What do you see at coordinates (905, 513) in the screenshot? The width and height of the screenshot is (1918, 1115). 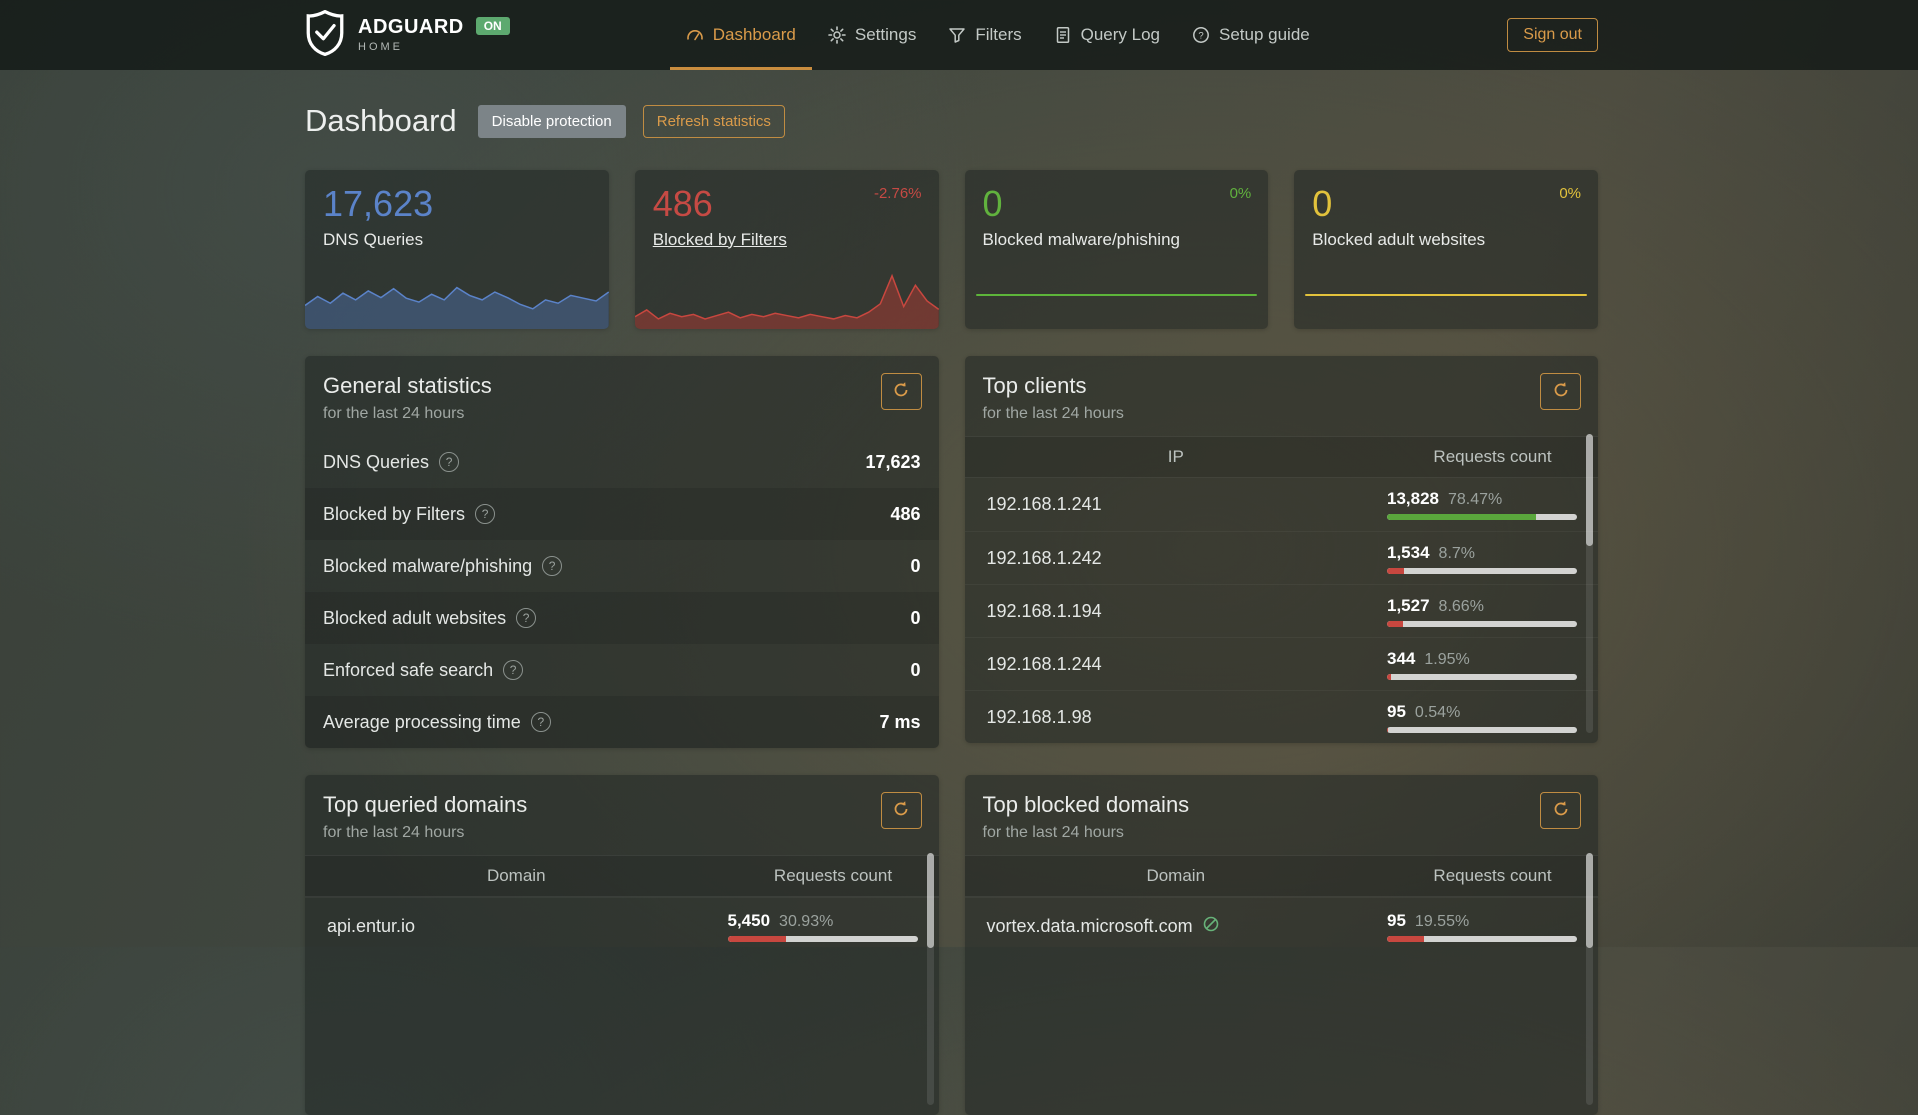 I see `stat-row-value: 486` at bounding box center [905, 513].